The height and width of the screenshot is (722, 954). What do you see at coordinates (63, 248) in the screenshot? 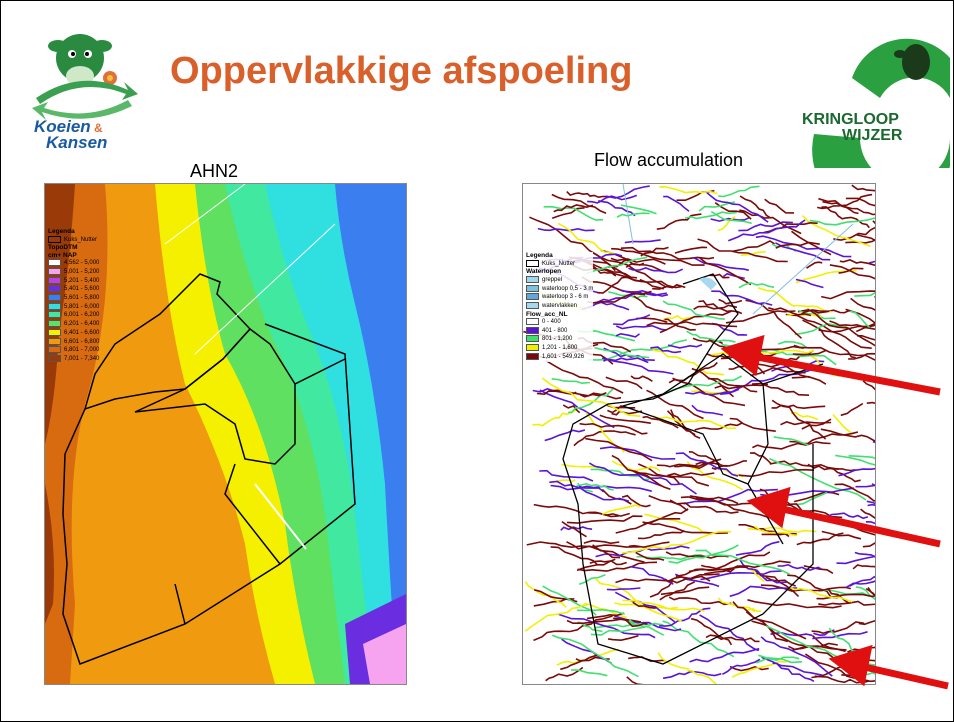
I see `legend-layer: TopoDTM` at bounding box center [63, 248].